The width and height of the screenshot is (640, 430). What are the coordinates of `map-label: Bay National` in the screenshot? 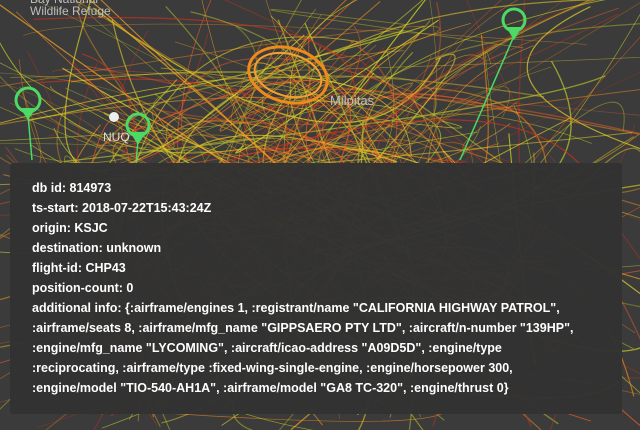 It's located at (64, 3).